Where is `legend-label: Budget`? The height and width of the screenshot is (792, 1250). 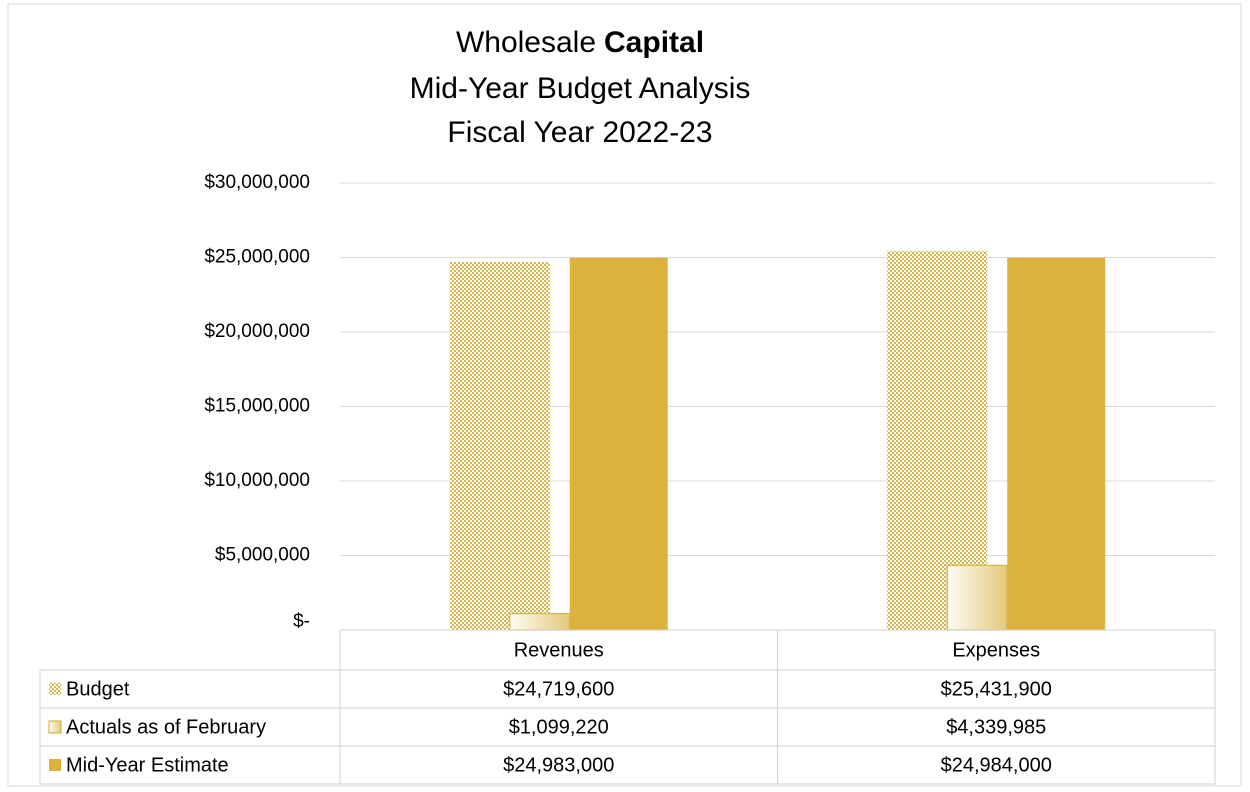
legend-label: Budget is located at coordinates (98, 689).